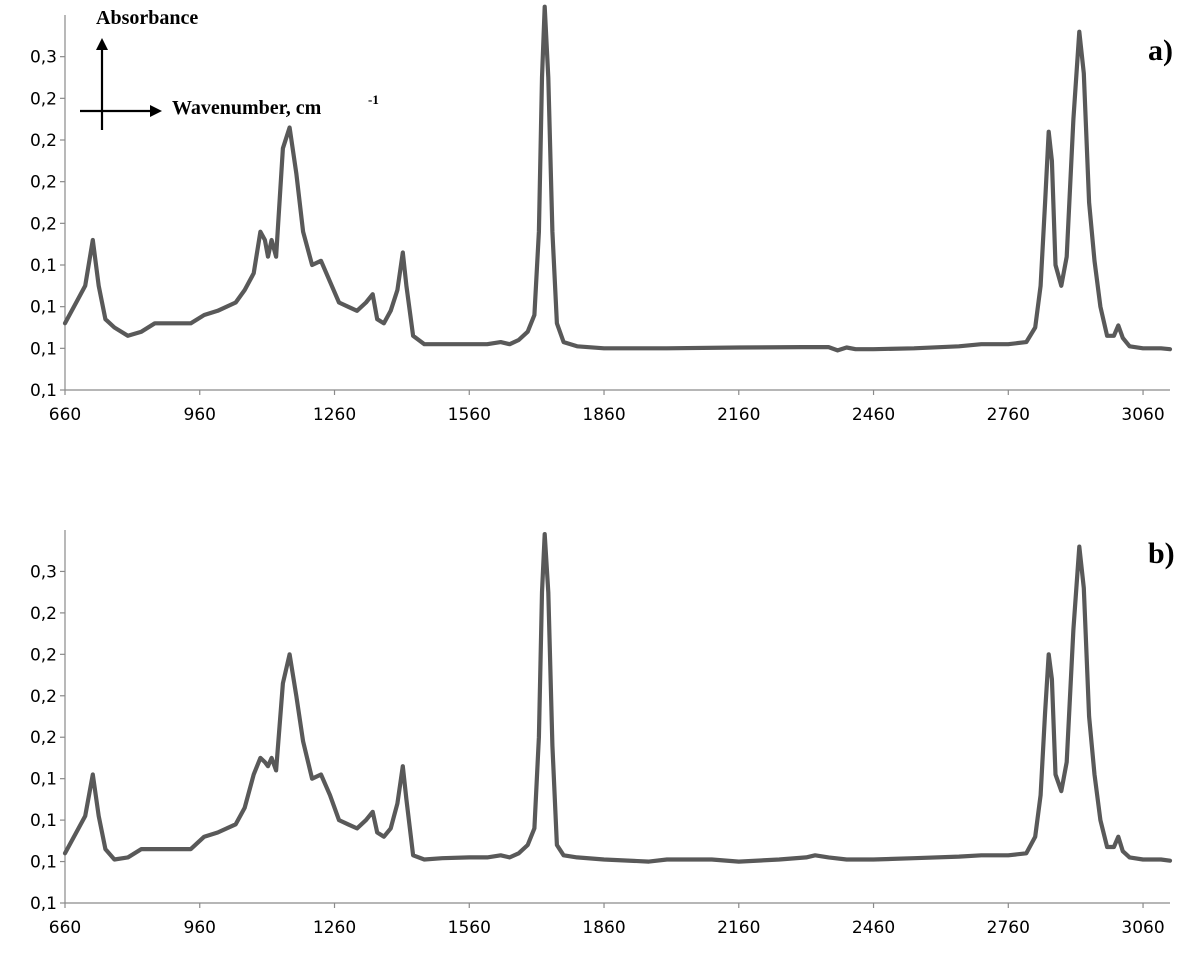 The height and width of the screenshot is (954, 1200). What do you see at coordinates (156, 111) in the screenshot?
I see `horizontal-arrowhead-icon` at bounding box center [156, 111].